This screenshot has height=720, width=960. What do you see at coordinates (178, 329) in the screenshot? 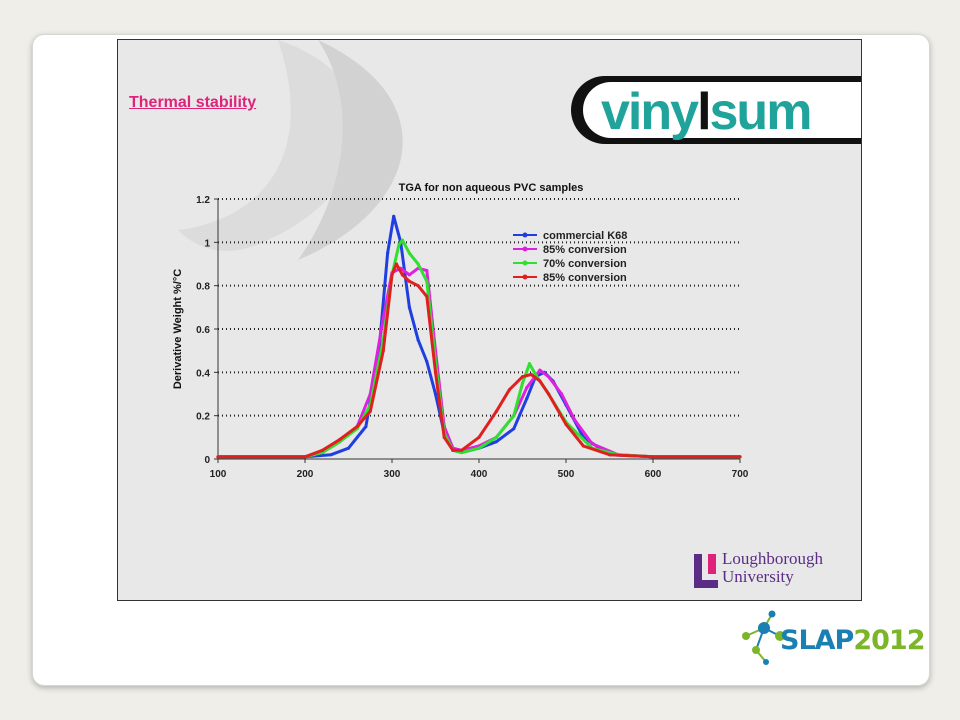
I see `y-axis-label: Derivative Weight %/°C` at bounding box center [178, 329].